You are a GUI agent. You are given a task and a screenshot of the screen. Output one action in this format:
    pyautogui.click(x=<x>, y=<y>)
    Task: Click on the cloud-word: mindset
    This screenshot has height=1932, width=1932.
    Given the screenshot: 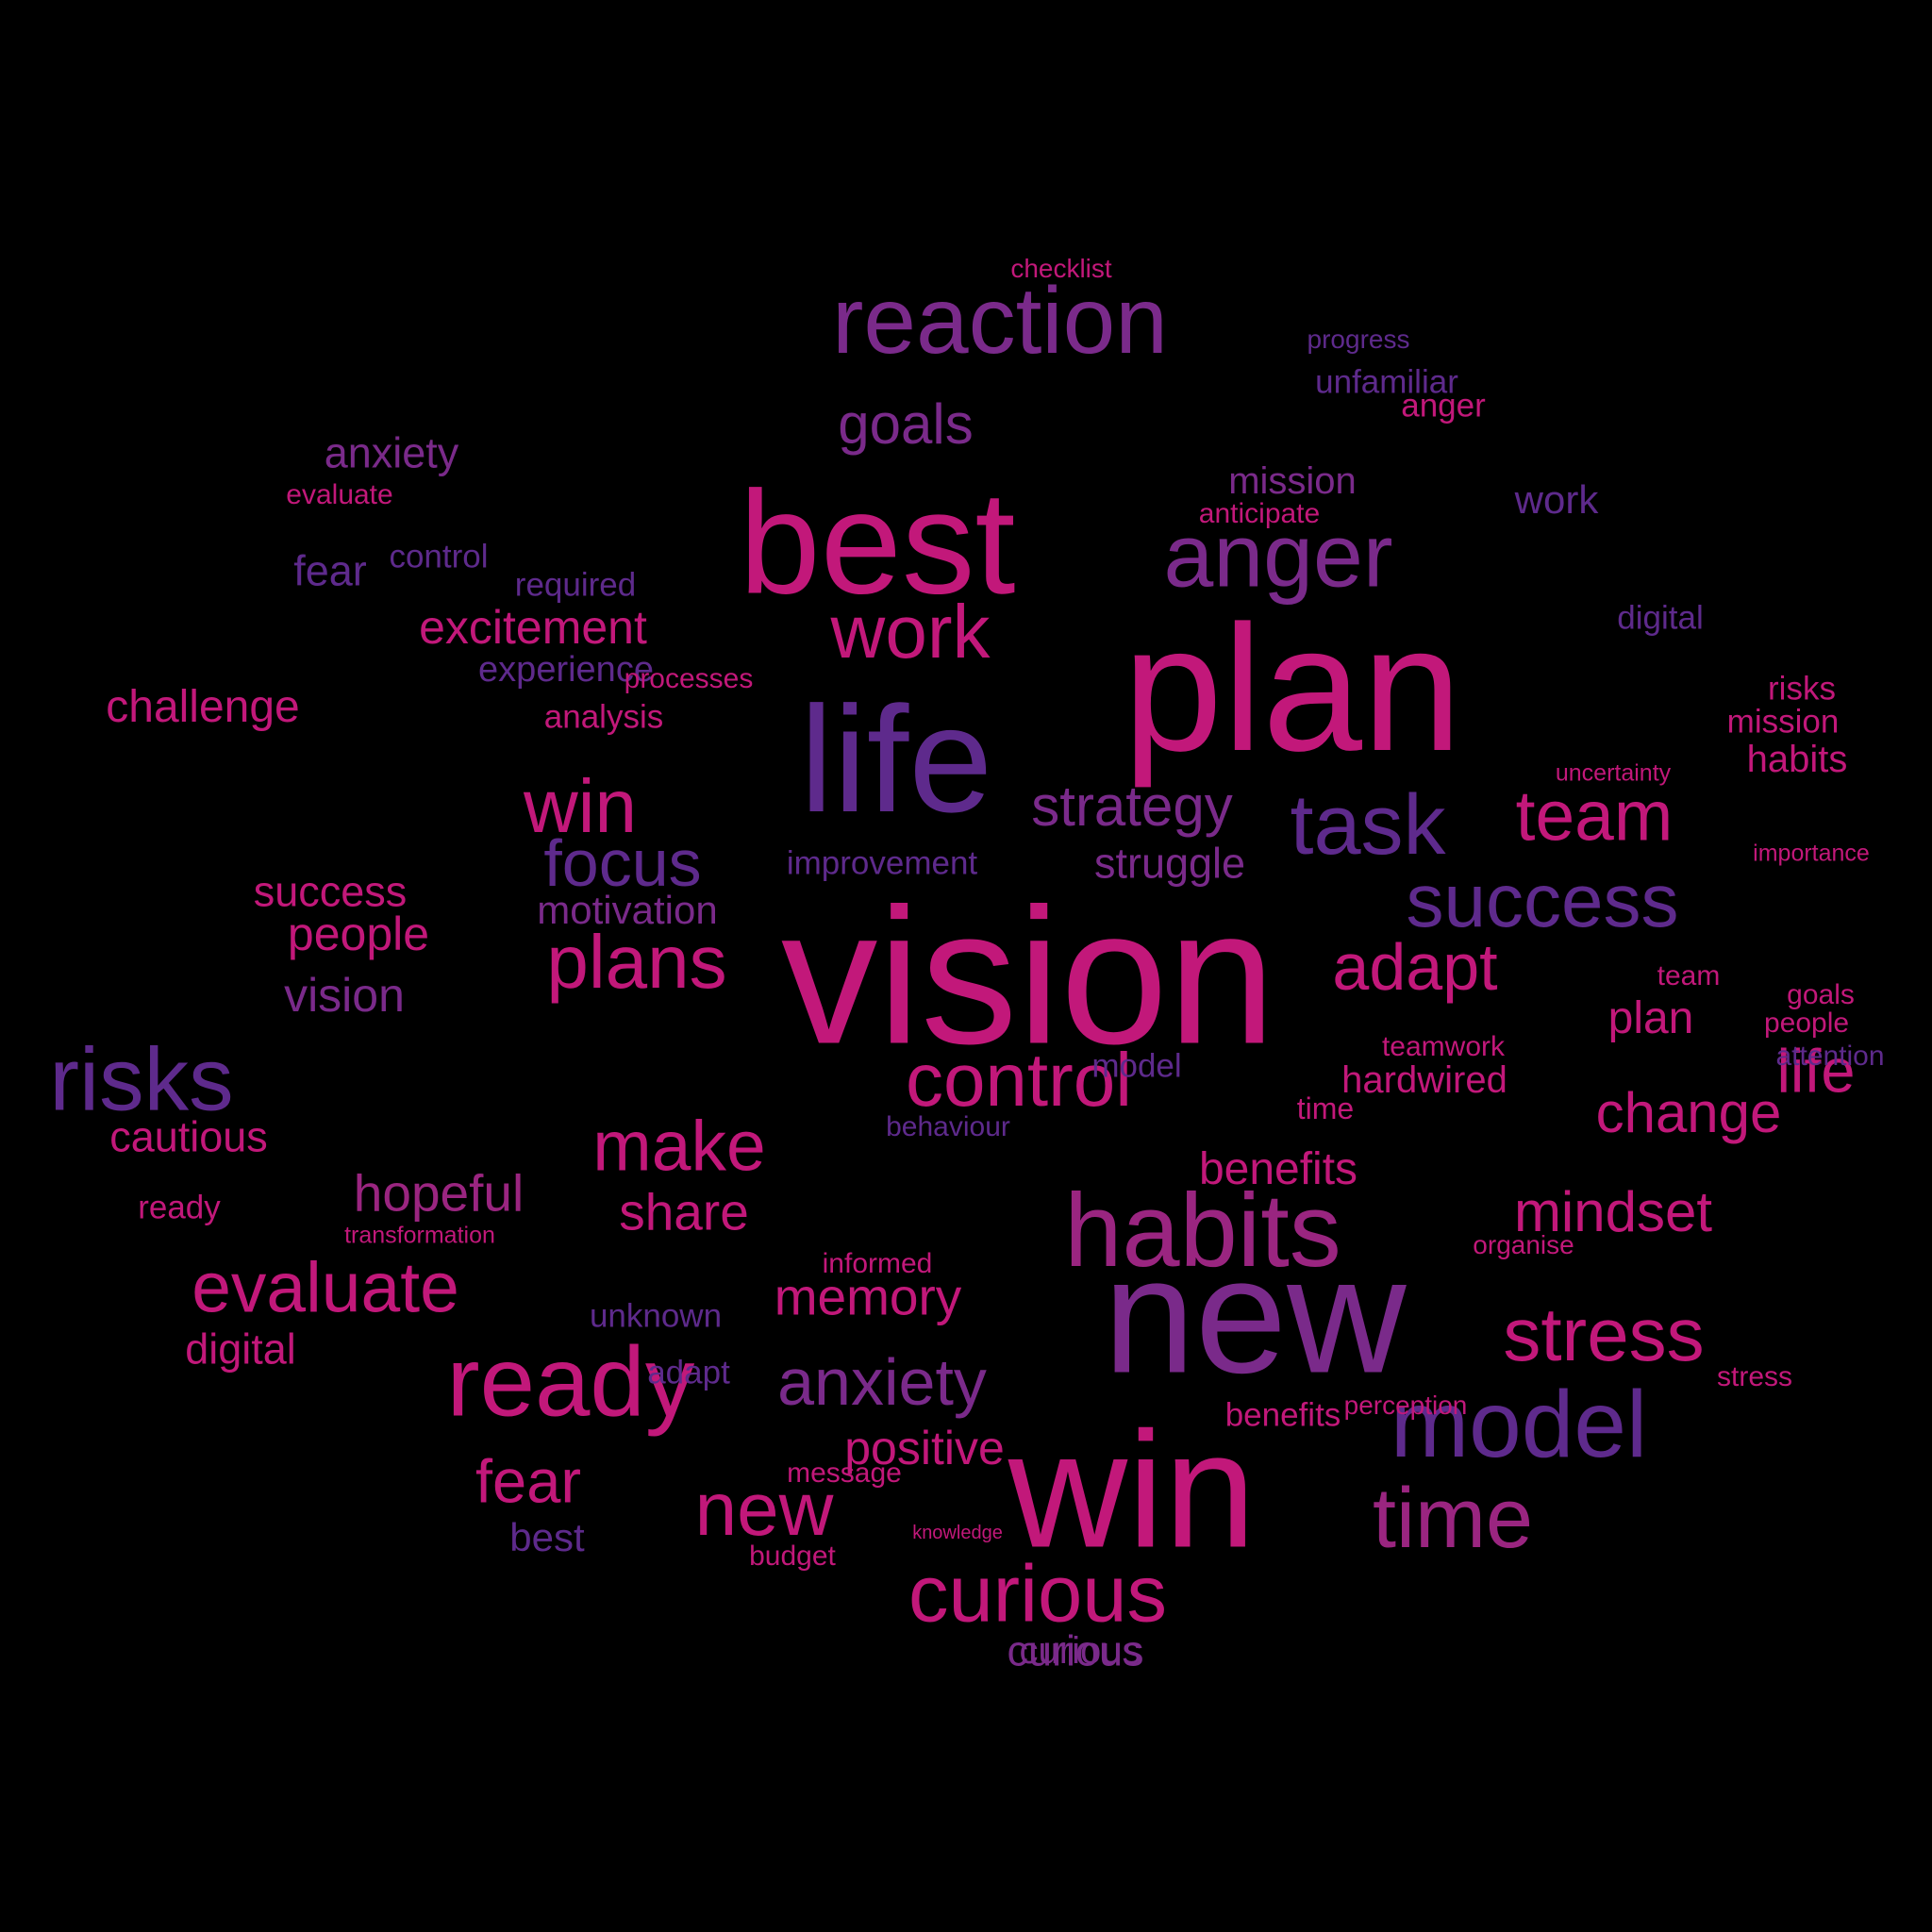 What is the action you would take?
    pyautogui.click(x=1613, y=1211)
    